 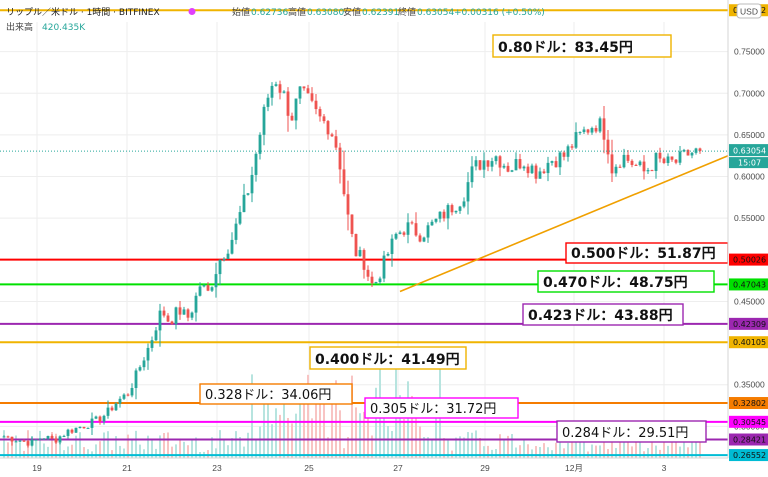 I want to click on trendline, so click(x=564, y=223).